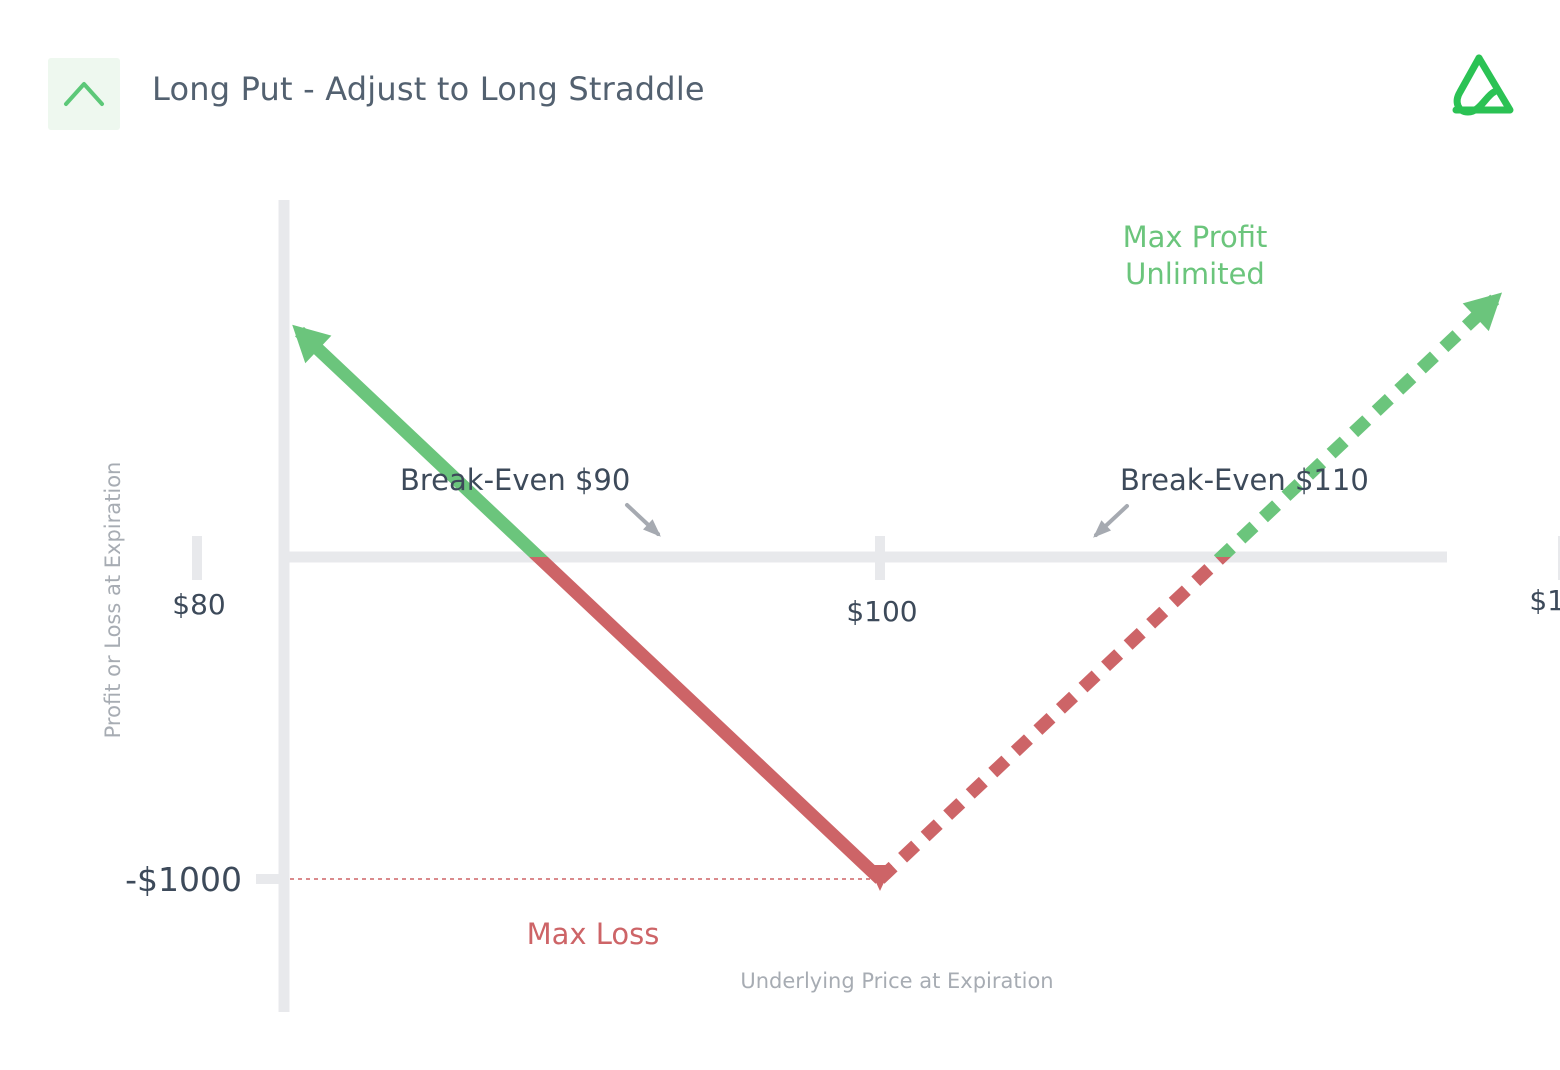  What do you see at coordinates (1053, 720) in the screenshot?
I see `payoff-line-dashed-below` at bounding box center [1053, 720].